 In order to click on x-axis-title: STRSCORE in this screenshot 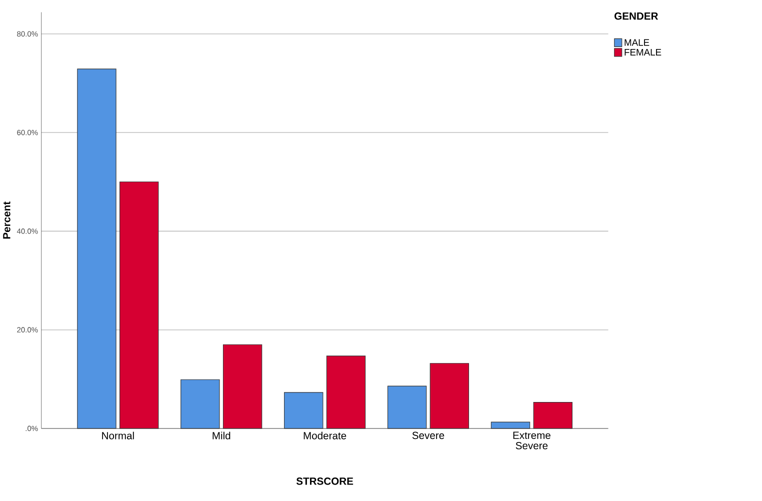, I will do `click(325, 481)`.